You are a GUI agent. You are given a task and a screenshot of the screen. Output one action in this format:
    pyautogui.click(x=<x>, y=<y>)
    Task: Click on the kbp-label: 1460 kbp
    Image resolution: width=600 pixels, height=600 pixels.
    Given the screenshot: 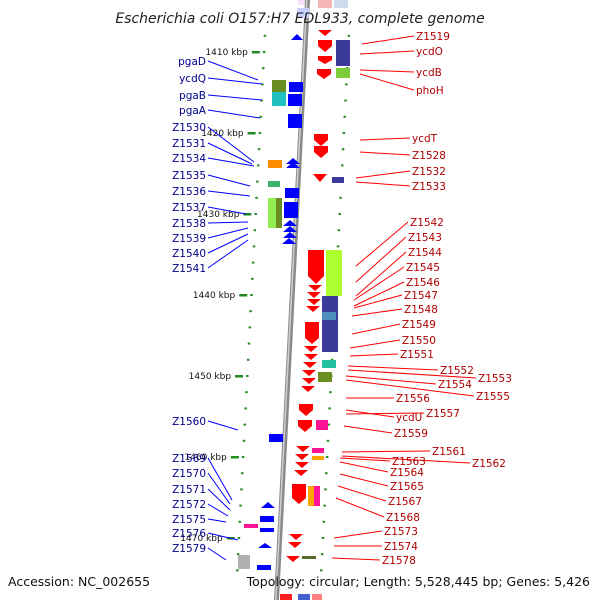 What is the action you would take?
    pyautogui.click(x=205, y=458)
    